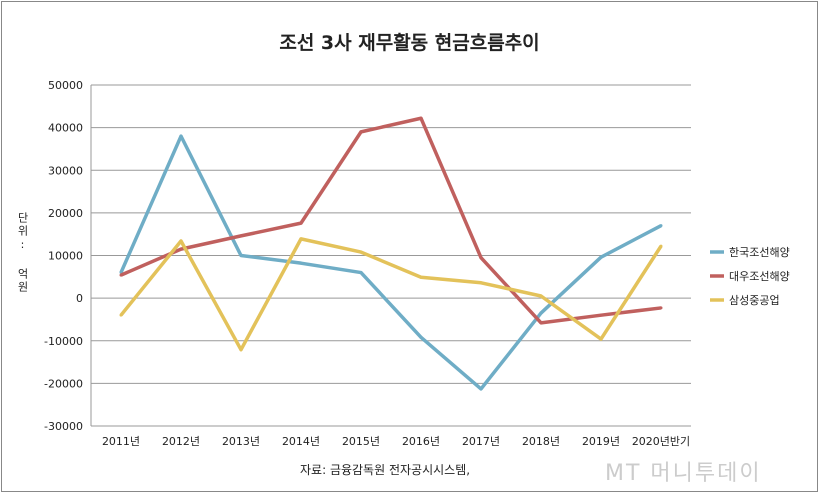 The width and height of the screenshot is (819, 493). Describe the element at coordinates (65, 128) in the screenshot. I see `y-tick-label: 40000` at that location.